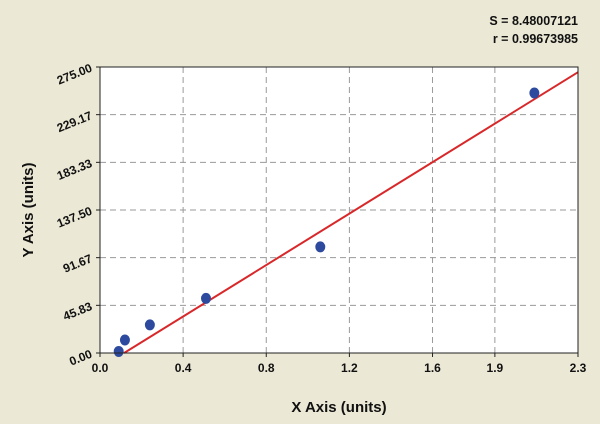 This screenshot has width=600, height=424. What do you see at coordinates (75, 217) in the screenshot?
I see `y-tick-label: 137.50` at bounding box center [75, 217].